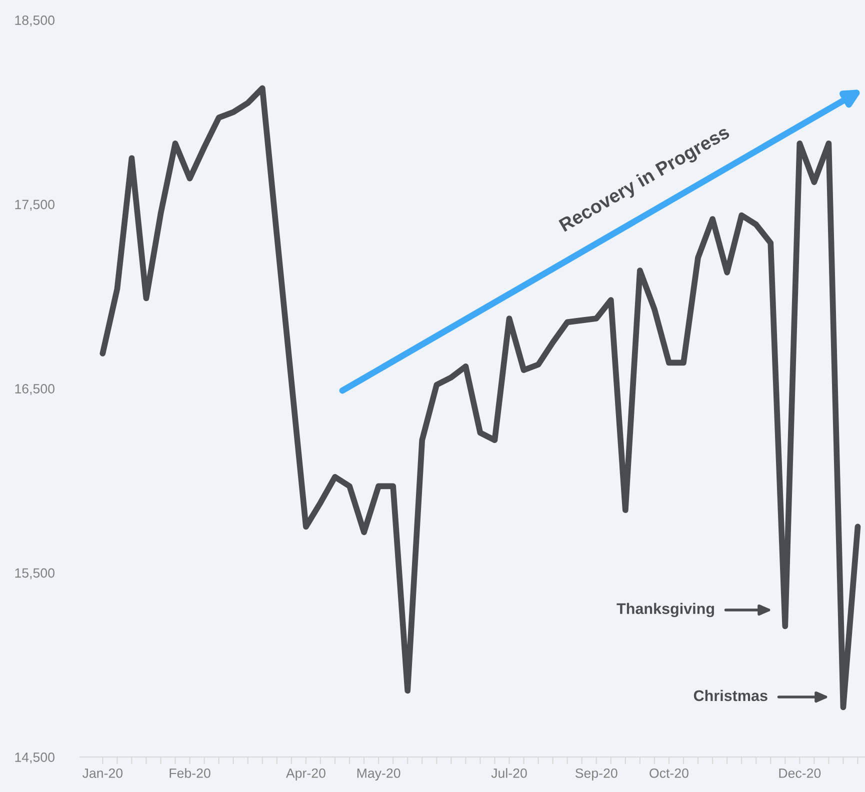 The height and width of the screenshot is (792, 865). I want to click on annotation: Christmas, so click(731, 696).